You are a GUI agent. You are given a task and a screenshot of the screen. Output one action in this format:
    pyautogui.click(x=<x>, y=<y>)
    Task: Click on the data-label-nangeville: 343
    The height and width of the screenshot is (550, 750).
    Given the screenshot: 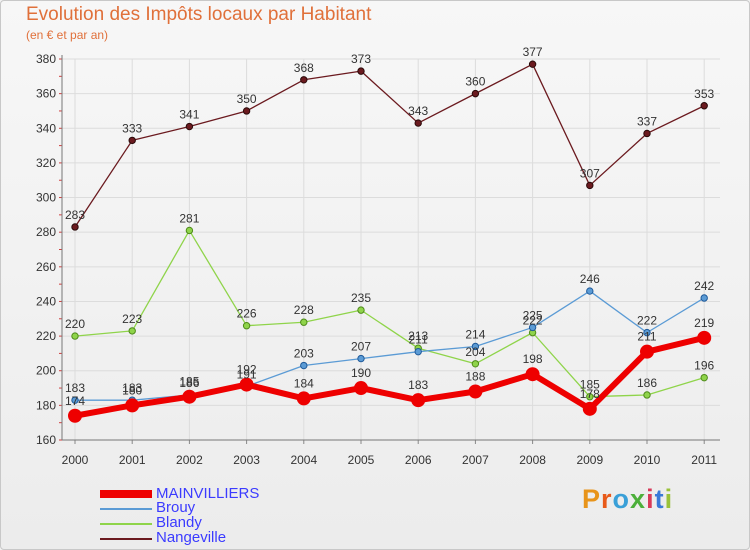 What is the action you would take?
    pyautogui.click(x=418, y=111)
    